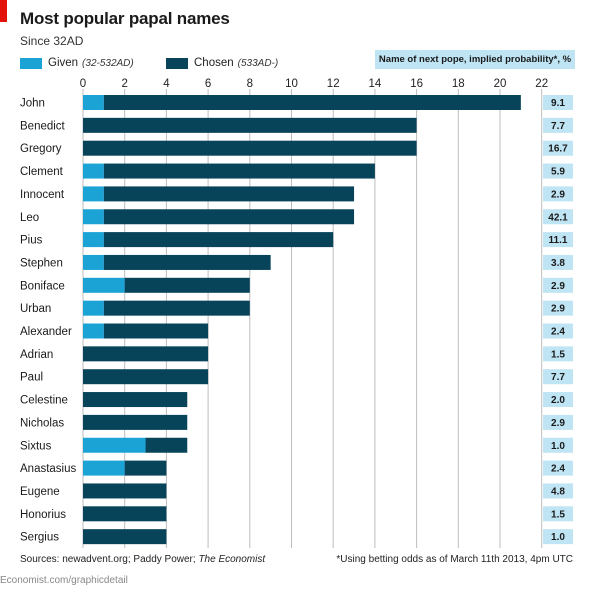 The width and height of the screenshot is (595, 591). I want to click on category-label: Benedict, so click(43, 126).